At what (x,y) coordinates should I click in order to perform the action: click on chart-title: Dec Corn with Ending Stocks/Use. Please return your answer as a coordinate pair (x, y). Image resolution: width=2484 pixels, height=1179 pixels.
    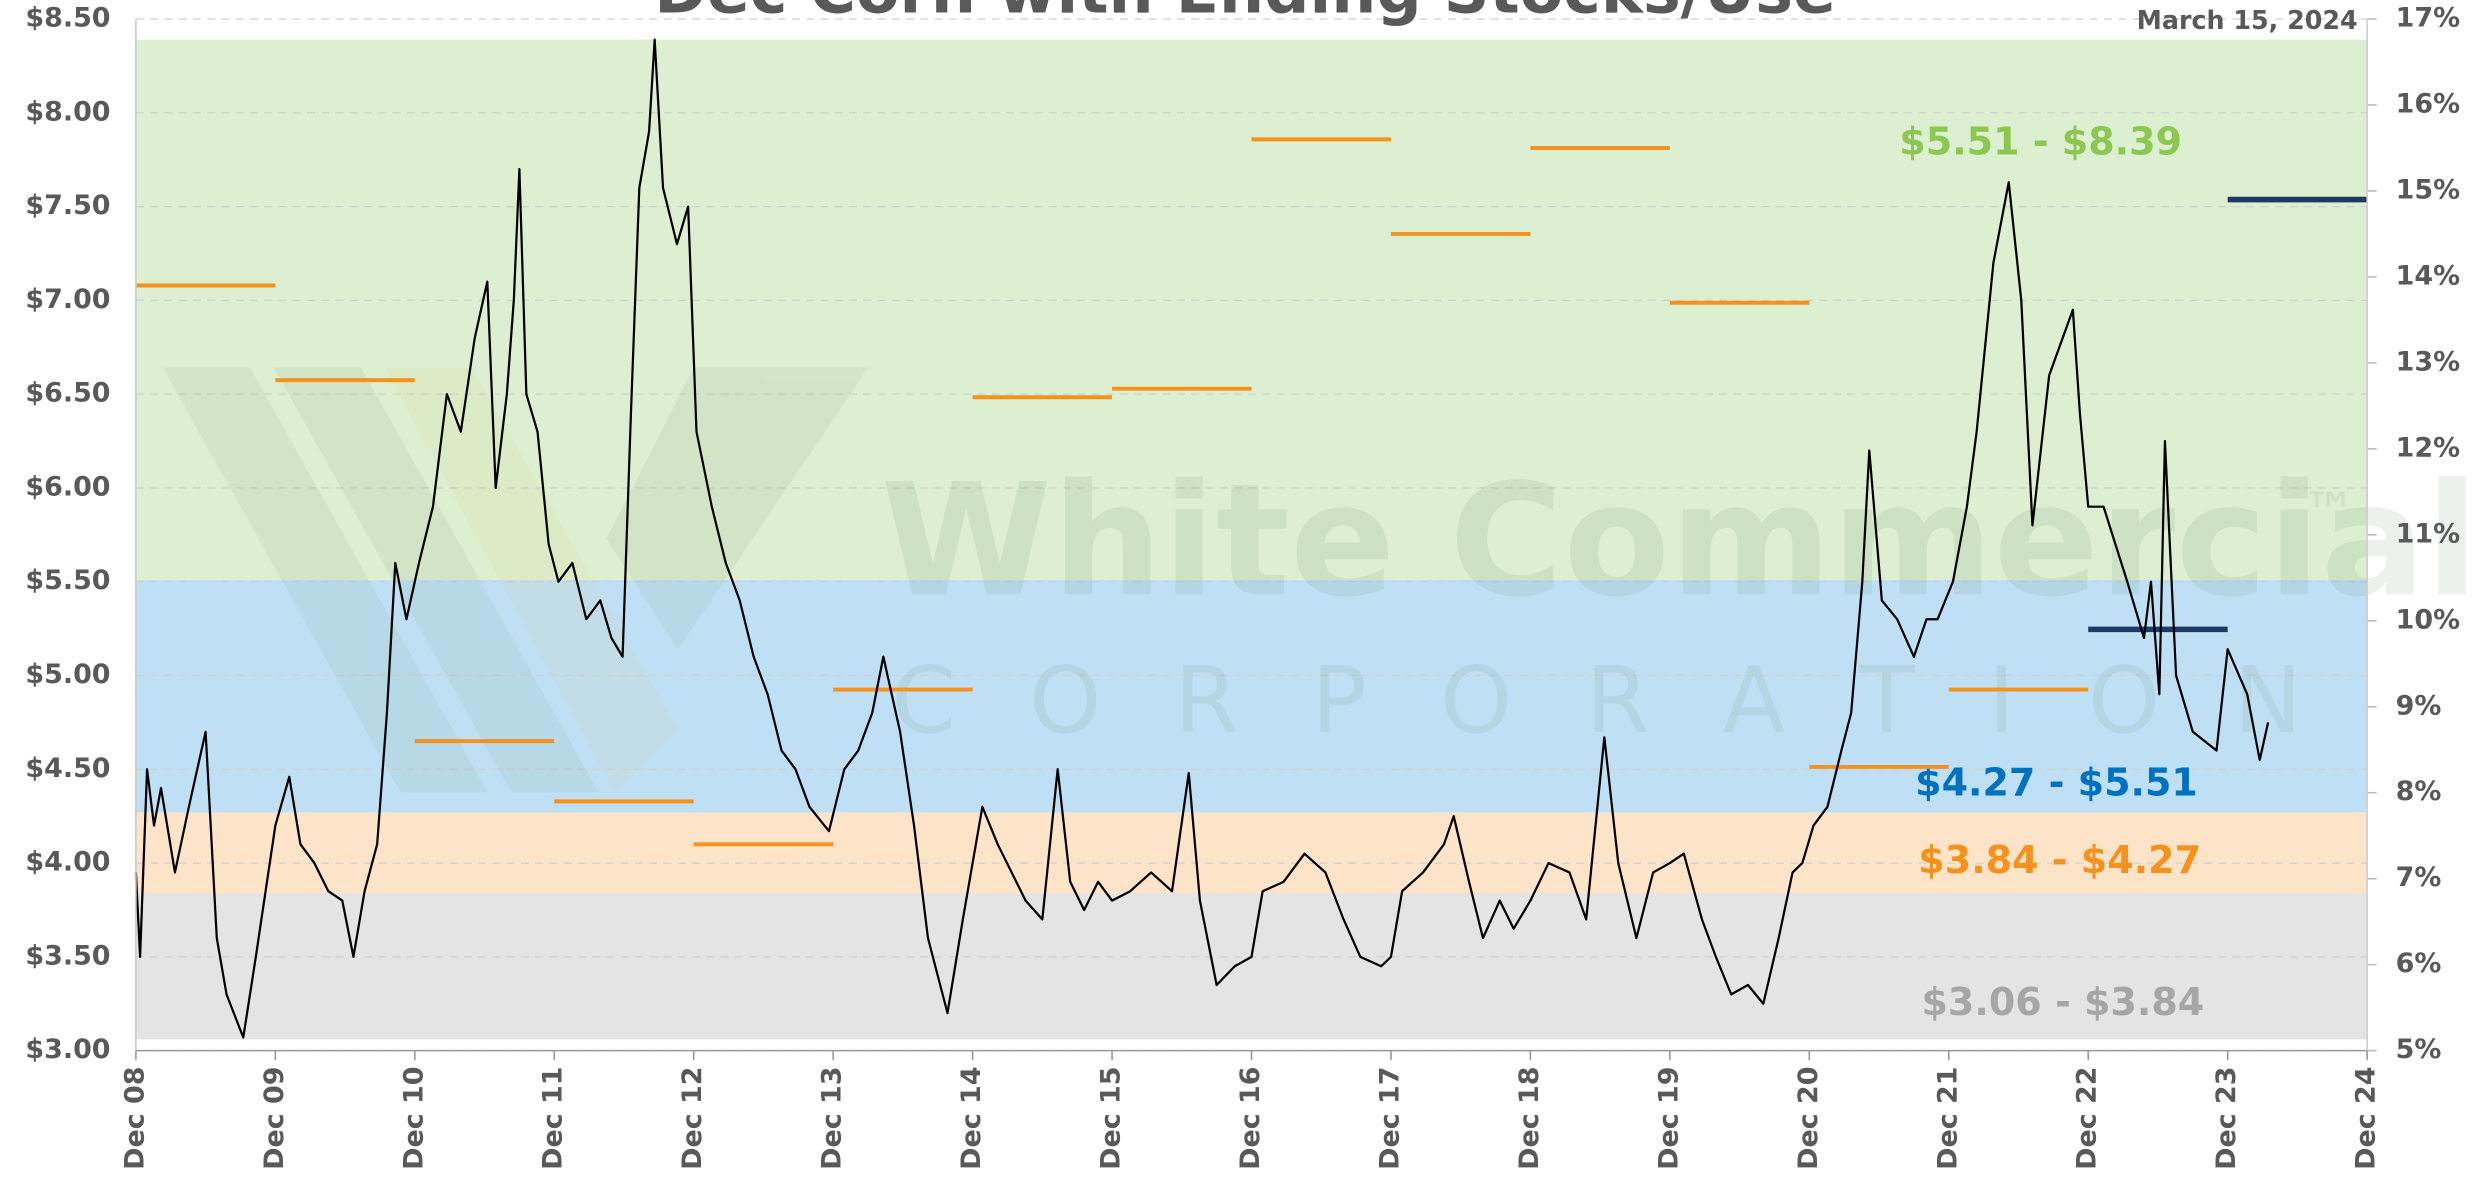
    Looking at the image, I should click on (1245, 14).